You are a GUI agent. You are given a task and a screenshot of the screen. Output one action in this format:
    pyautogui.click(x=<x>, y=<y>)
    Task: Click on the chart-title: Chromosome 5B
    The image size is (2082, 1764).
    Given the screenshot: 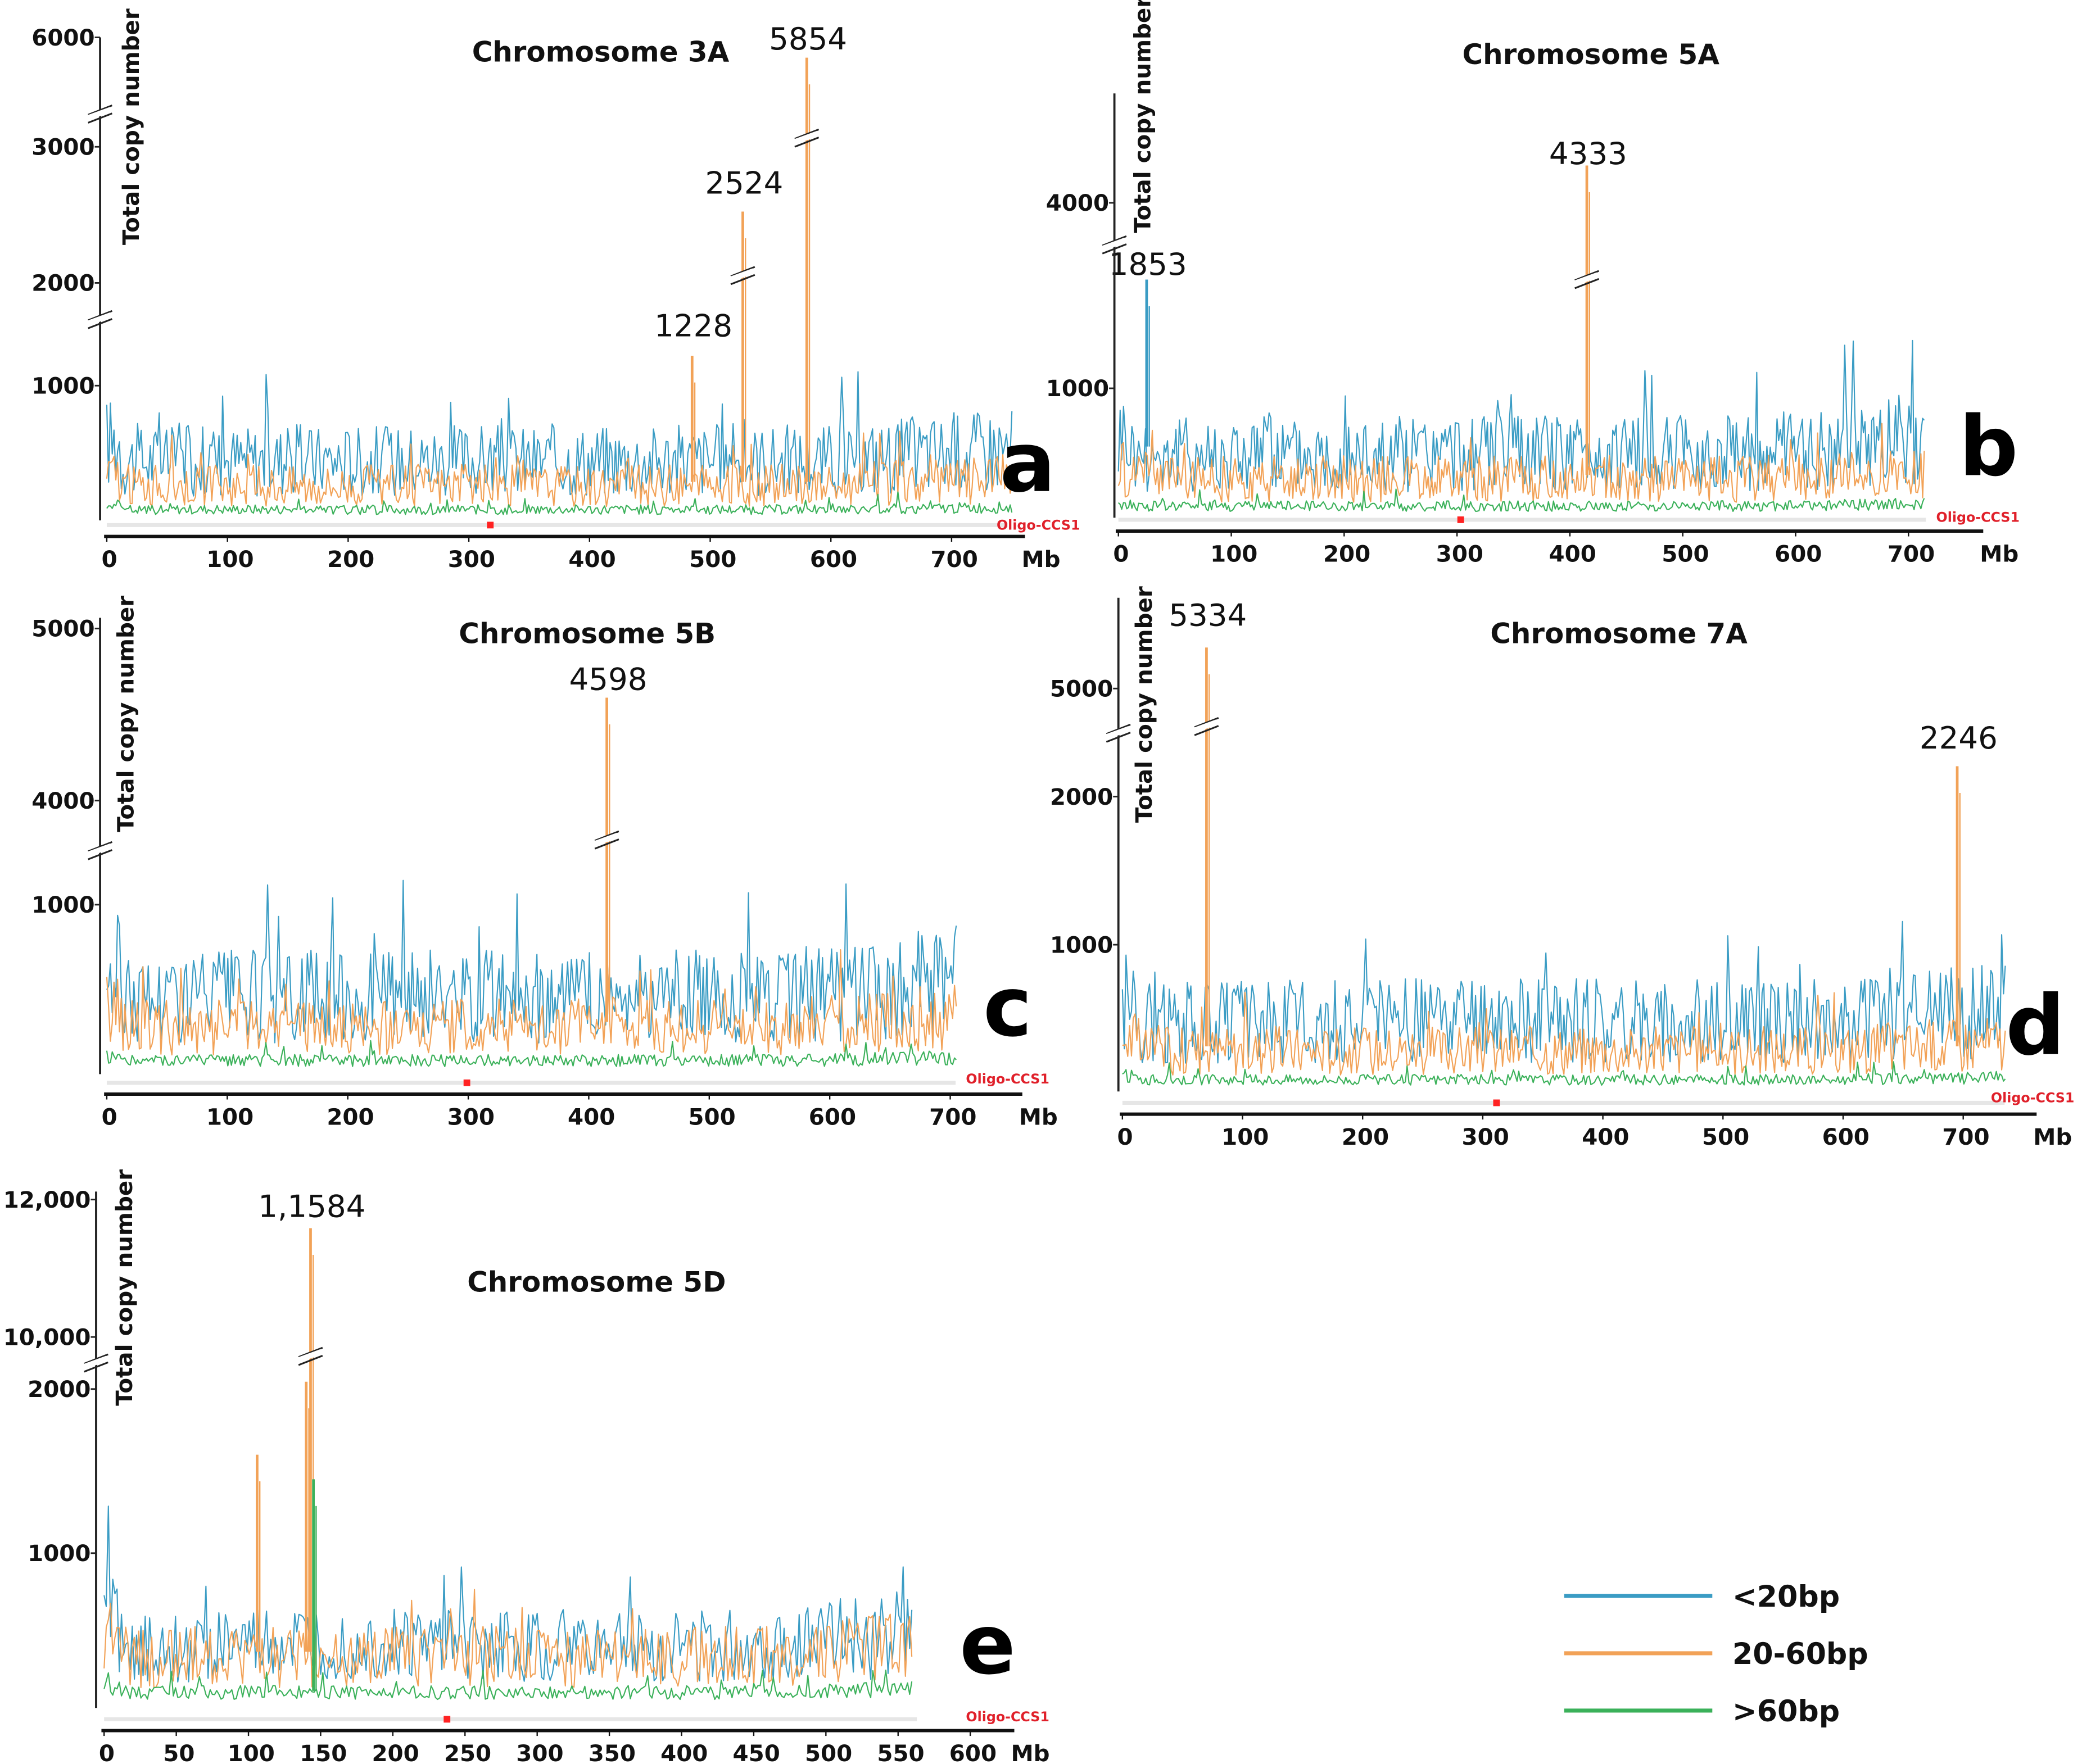 What is the action you would take?
    pyautogui.click(x=587, y=633)
    